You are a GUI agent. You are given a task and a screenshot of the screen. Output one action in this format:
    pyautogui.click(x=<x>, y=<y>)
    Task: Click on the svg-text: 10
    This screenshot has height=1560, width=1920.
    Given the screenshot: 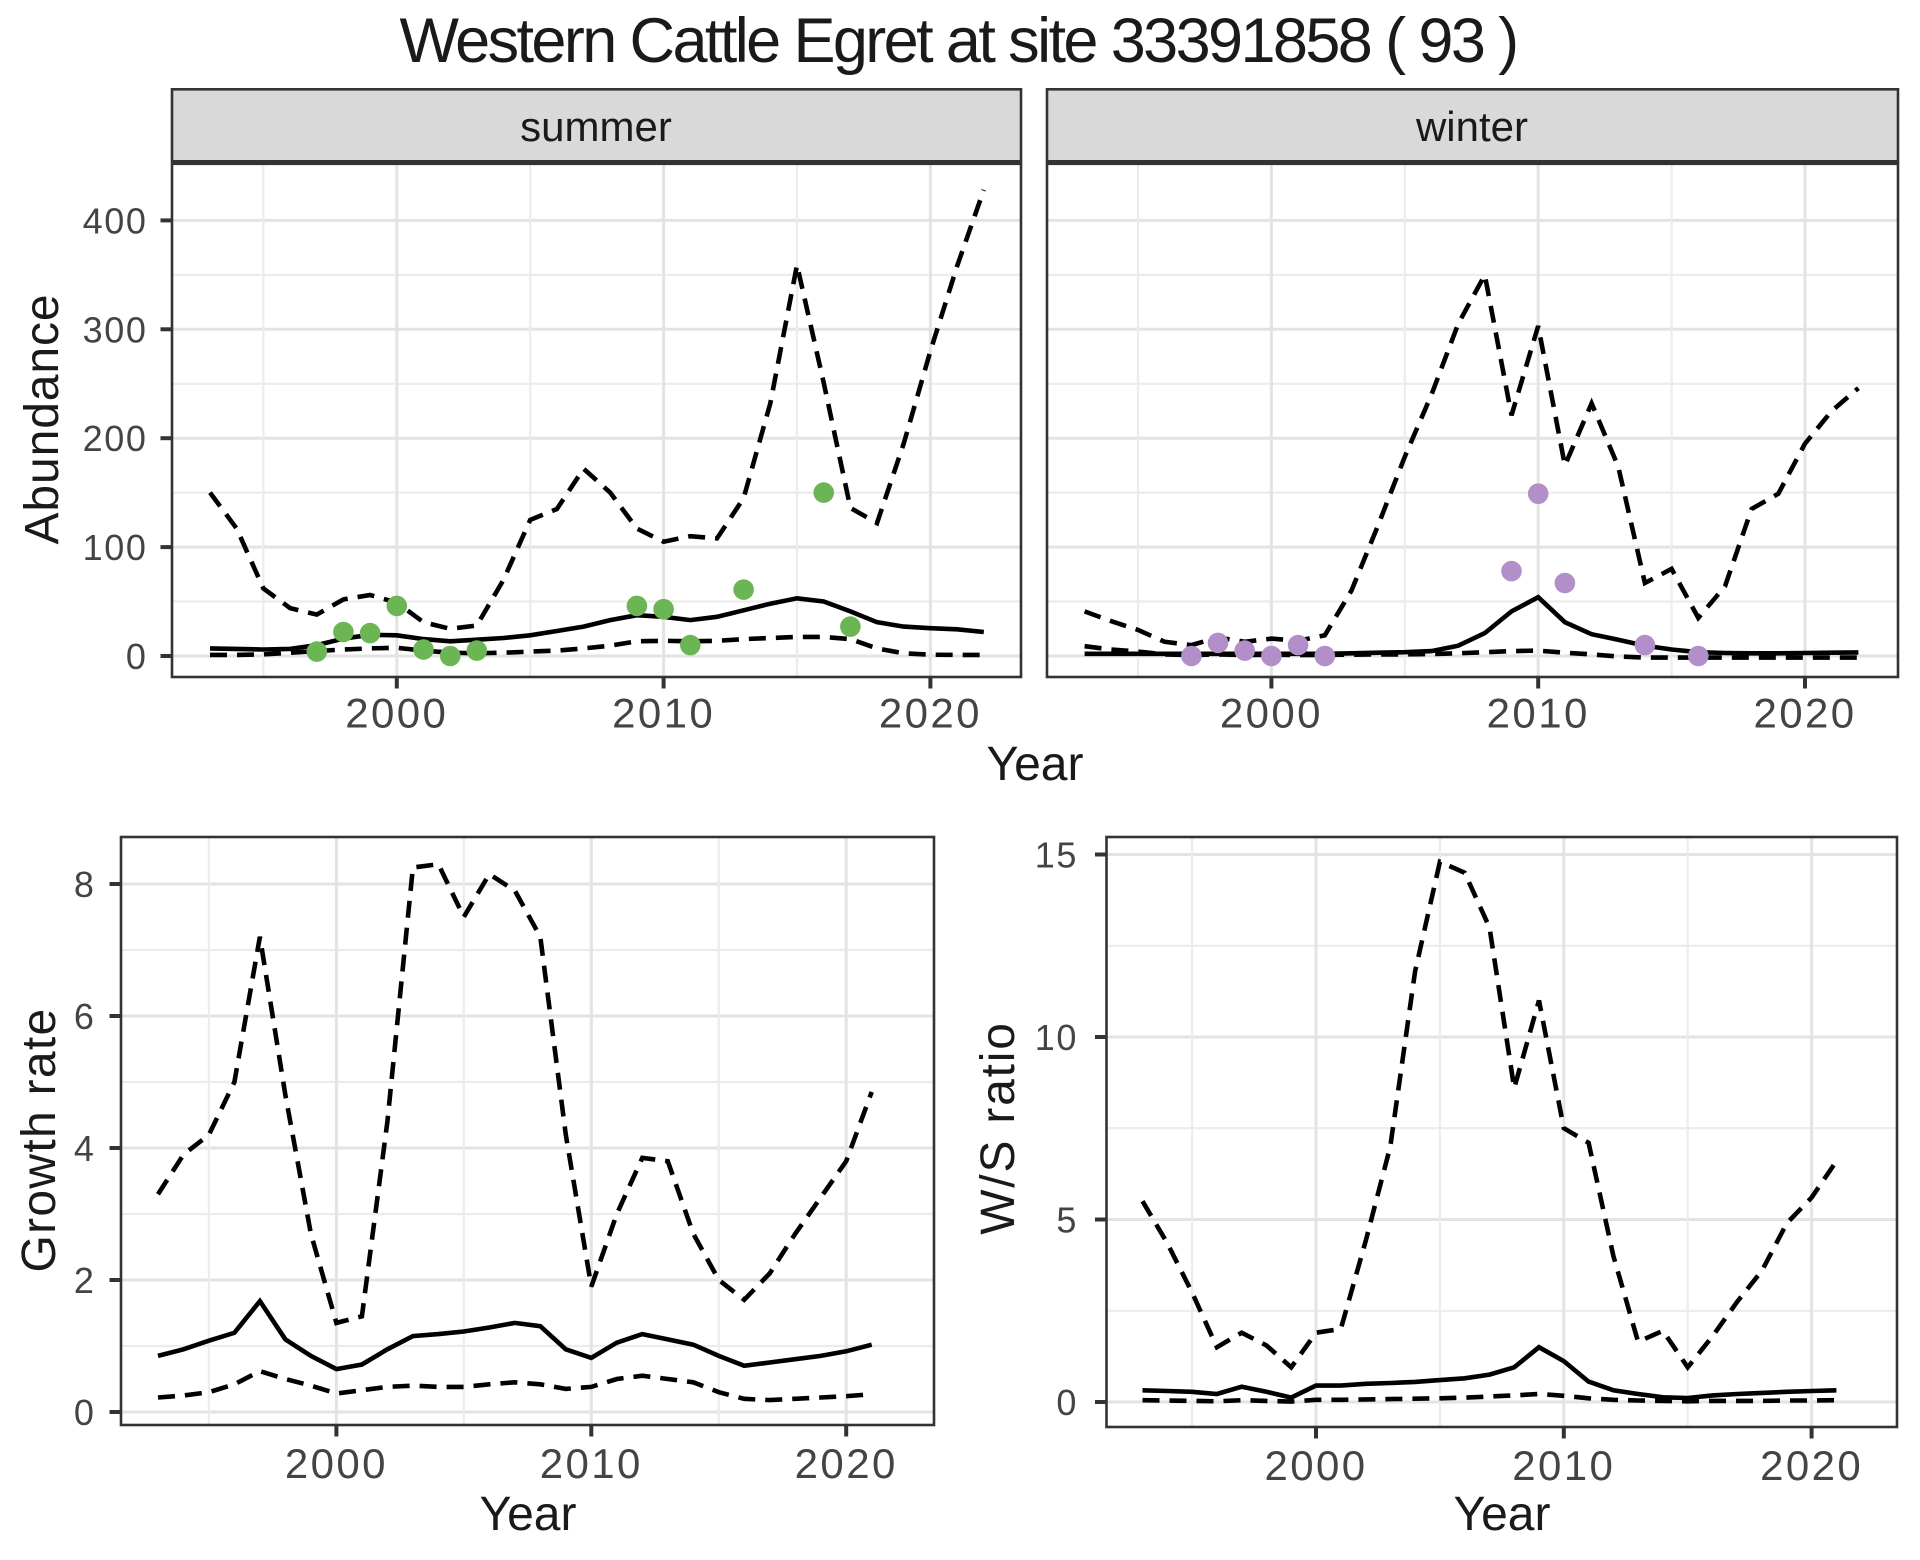 What is the action you would take?
    pyautogui.click(x=1056, y=1037)
    